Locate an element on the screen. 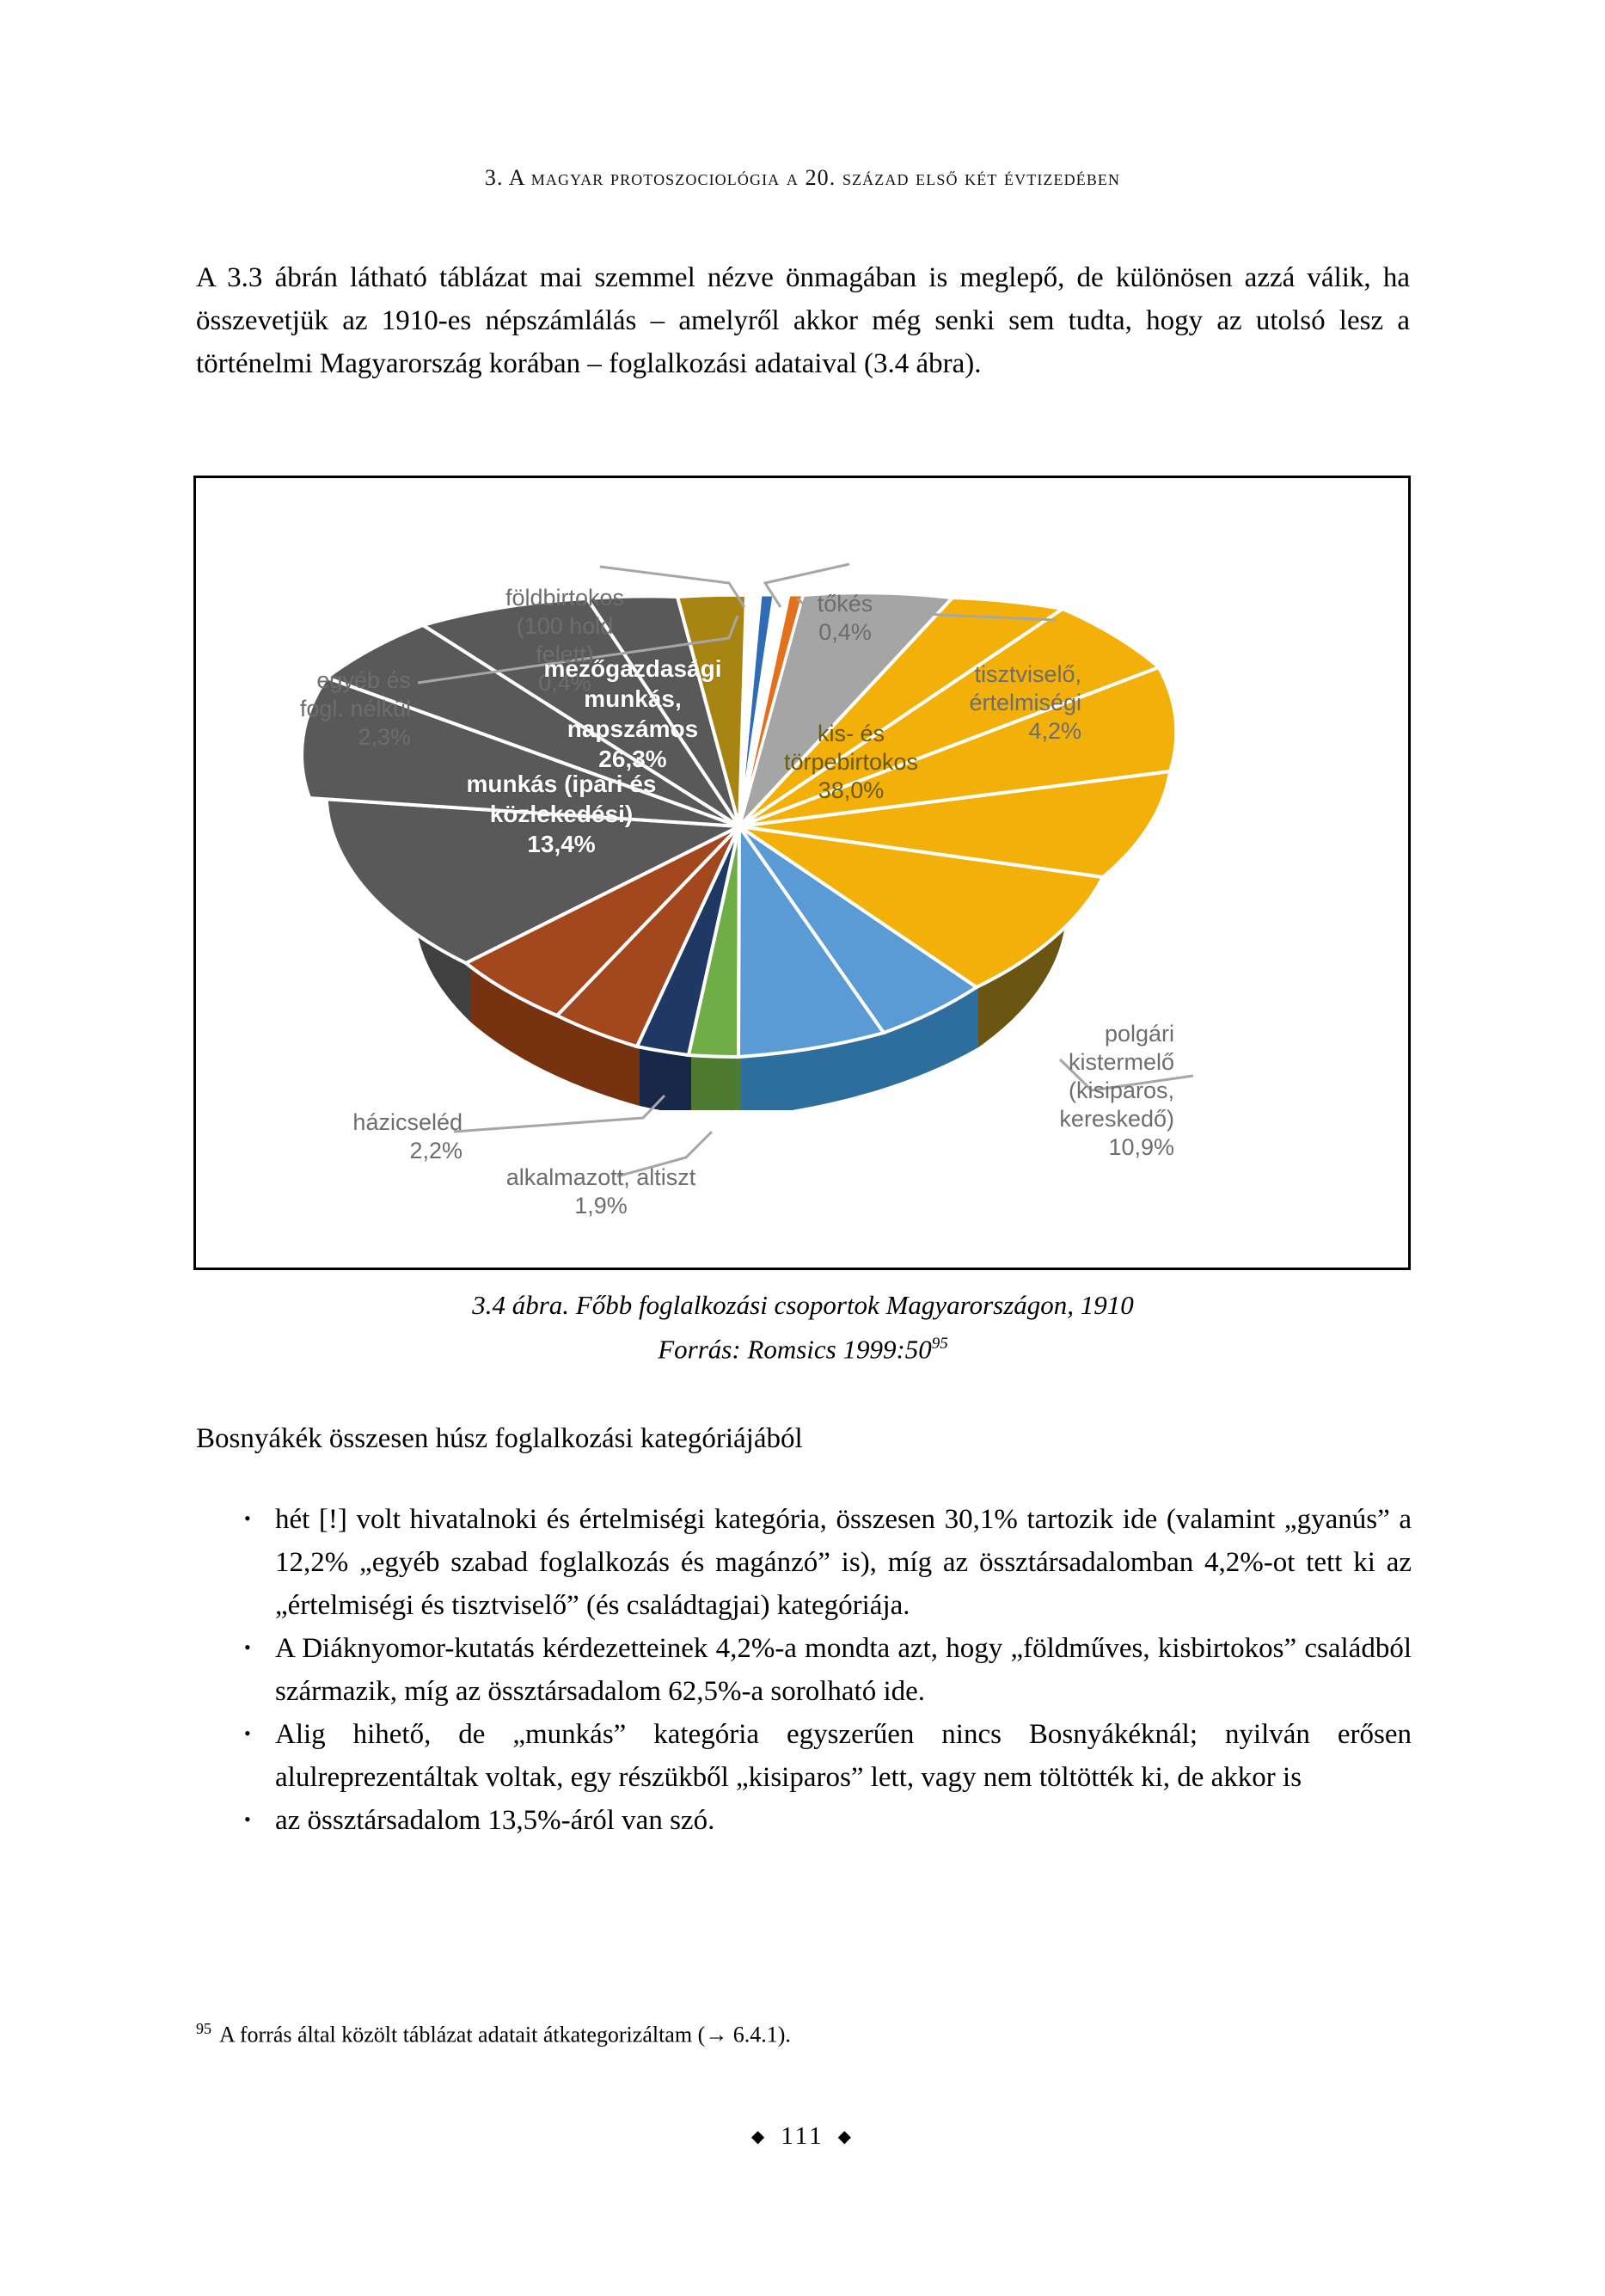 The image size is (1605, 2296). chart-label-hazicseled: házicseléd 2,2% is located at coordinates (408, 1136).